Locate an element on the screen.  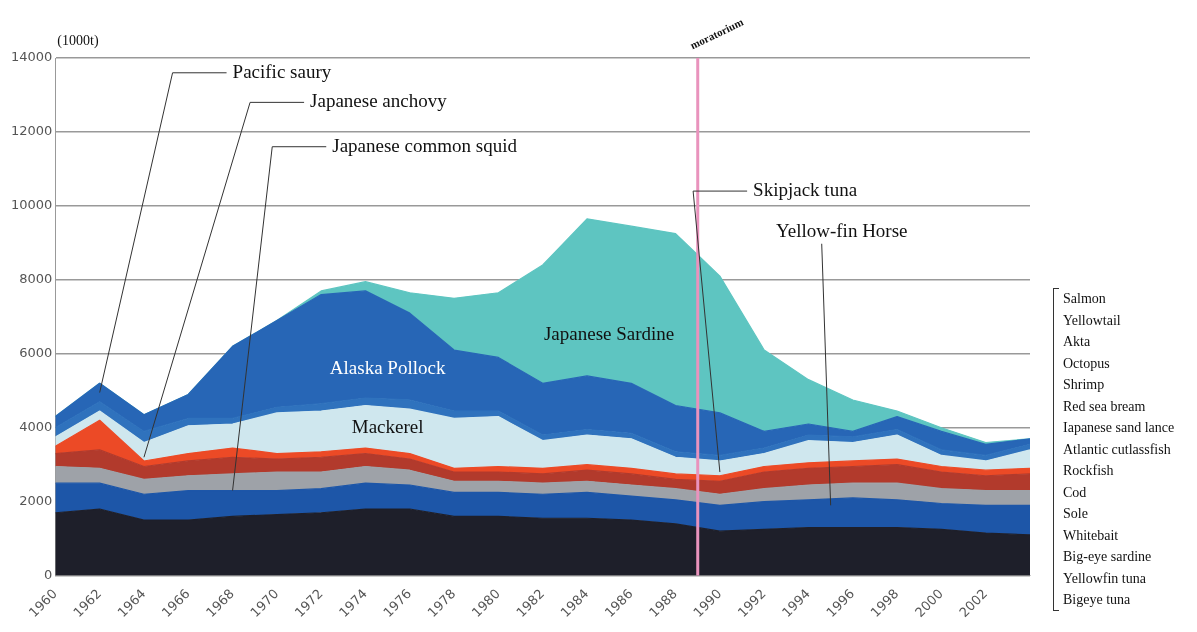
text: Japanese common squid is located at coordinates (425, 145).